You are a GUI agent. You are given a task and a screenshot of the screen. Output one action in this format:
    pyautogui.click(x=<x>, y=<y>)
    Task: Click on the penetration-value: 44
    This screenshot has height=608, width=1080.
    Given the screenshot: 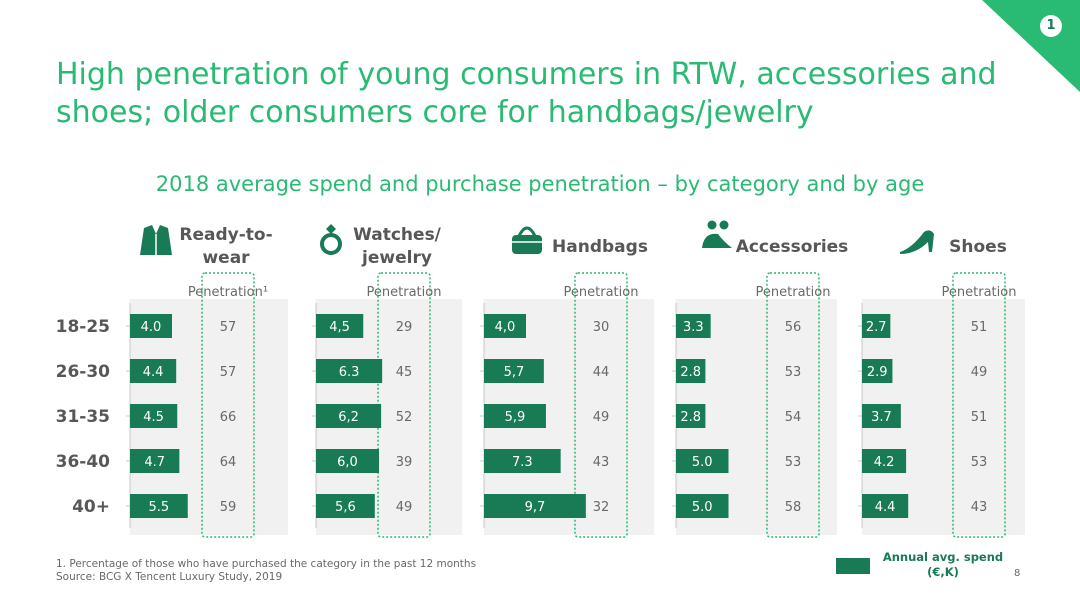 What is the action you would take?
    pyautogui.click(x=601, y=372)
    